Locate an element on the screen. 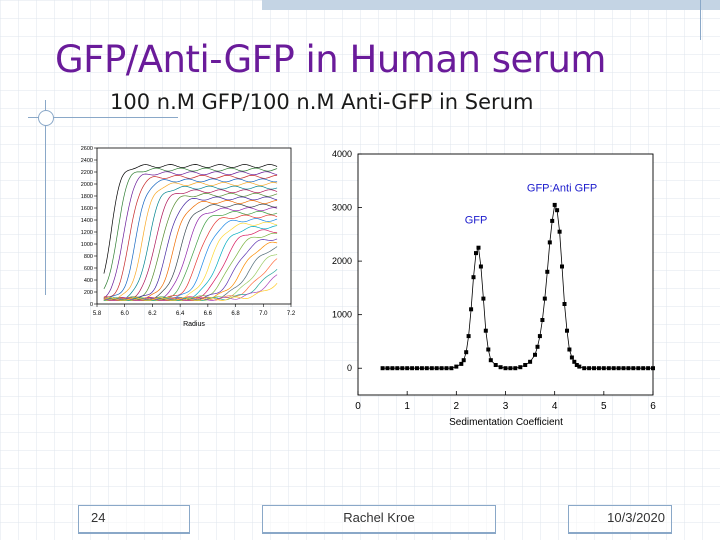 The width and height of the screenshot is (720, 540). raw-y-tick-label: 2000 is located at coordinates (87, 185).